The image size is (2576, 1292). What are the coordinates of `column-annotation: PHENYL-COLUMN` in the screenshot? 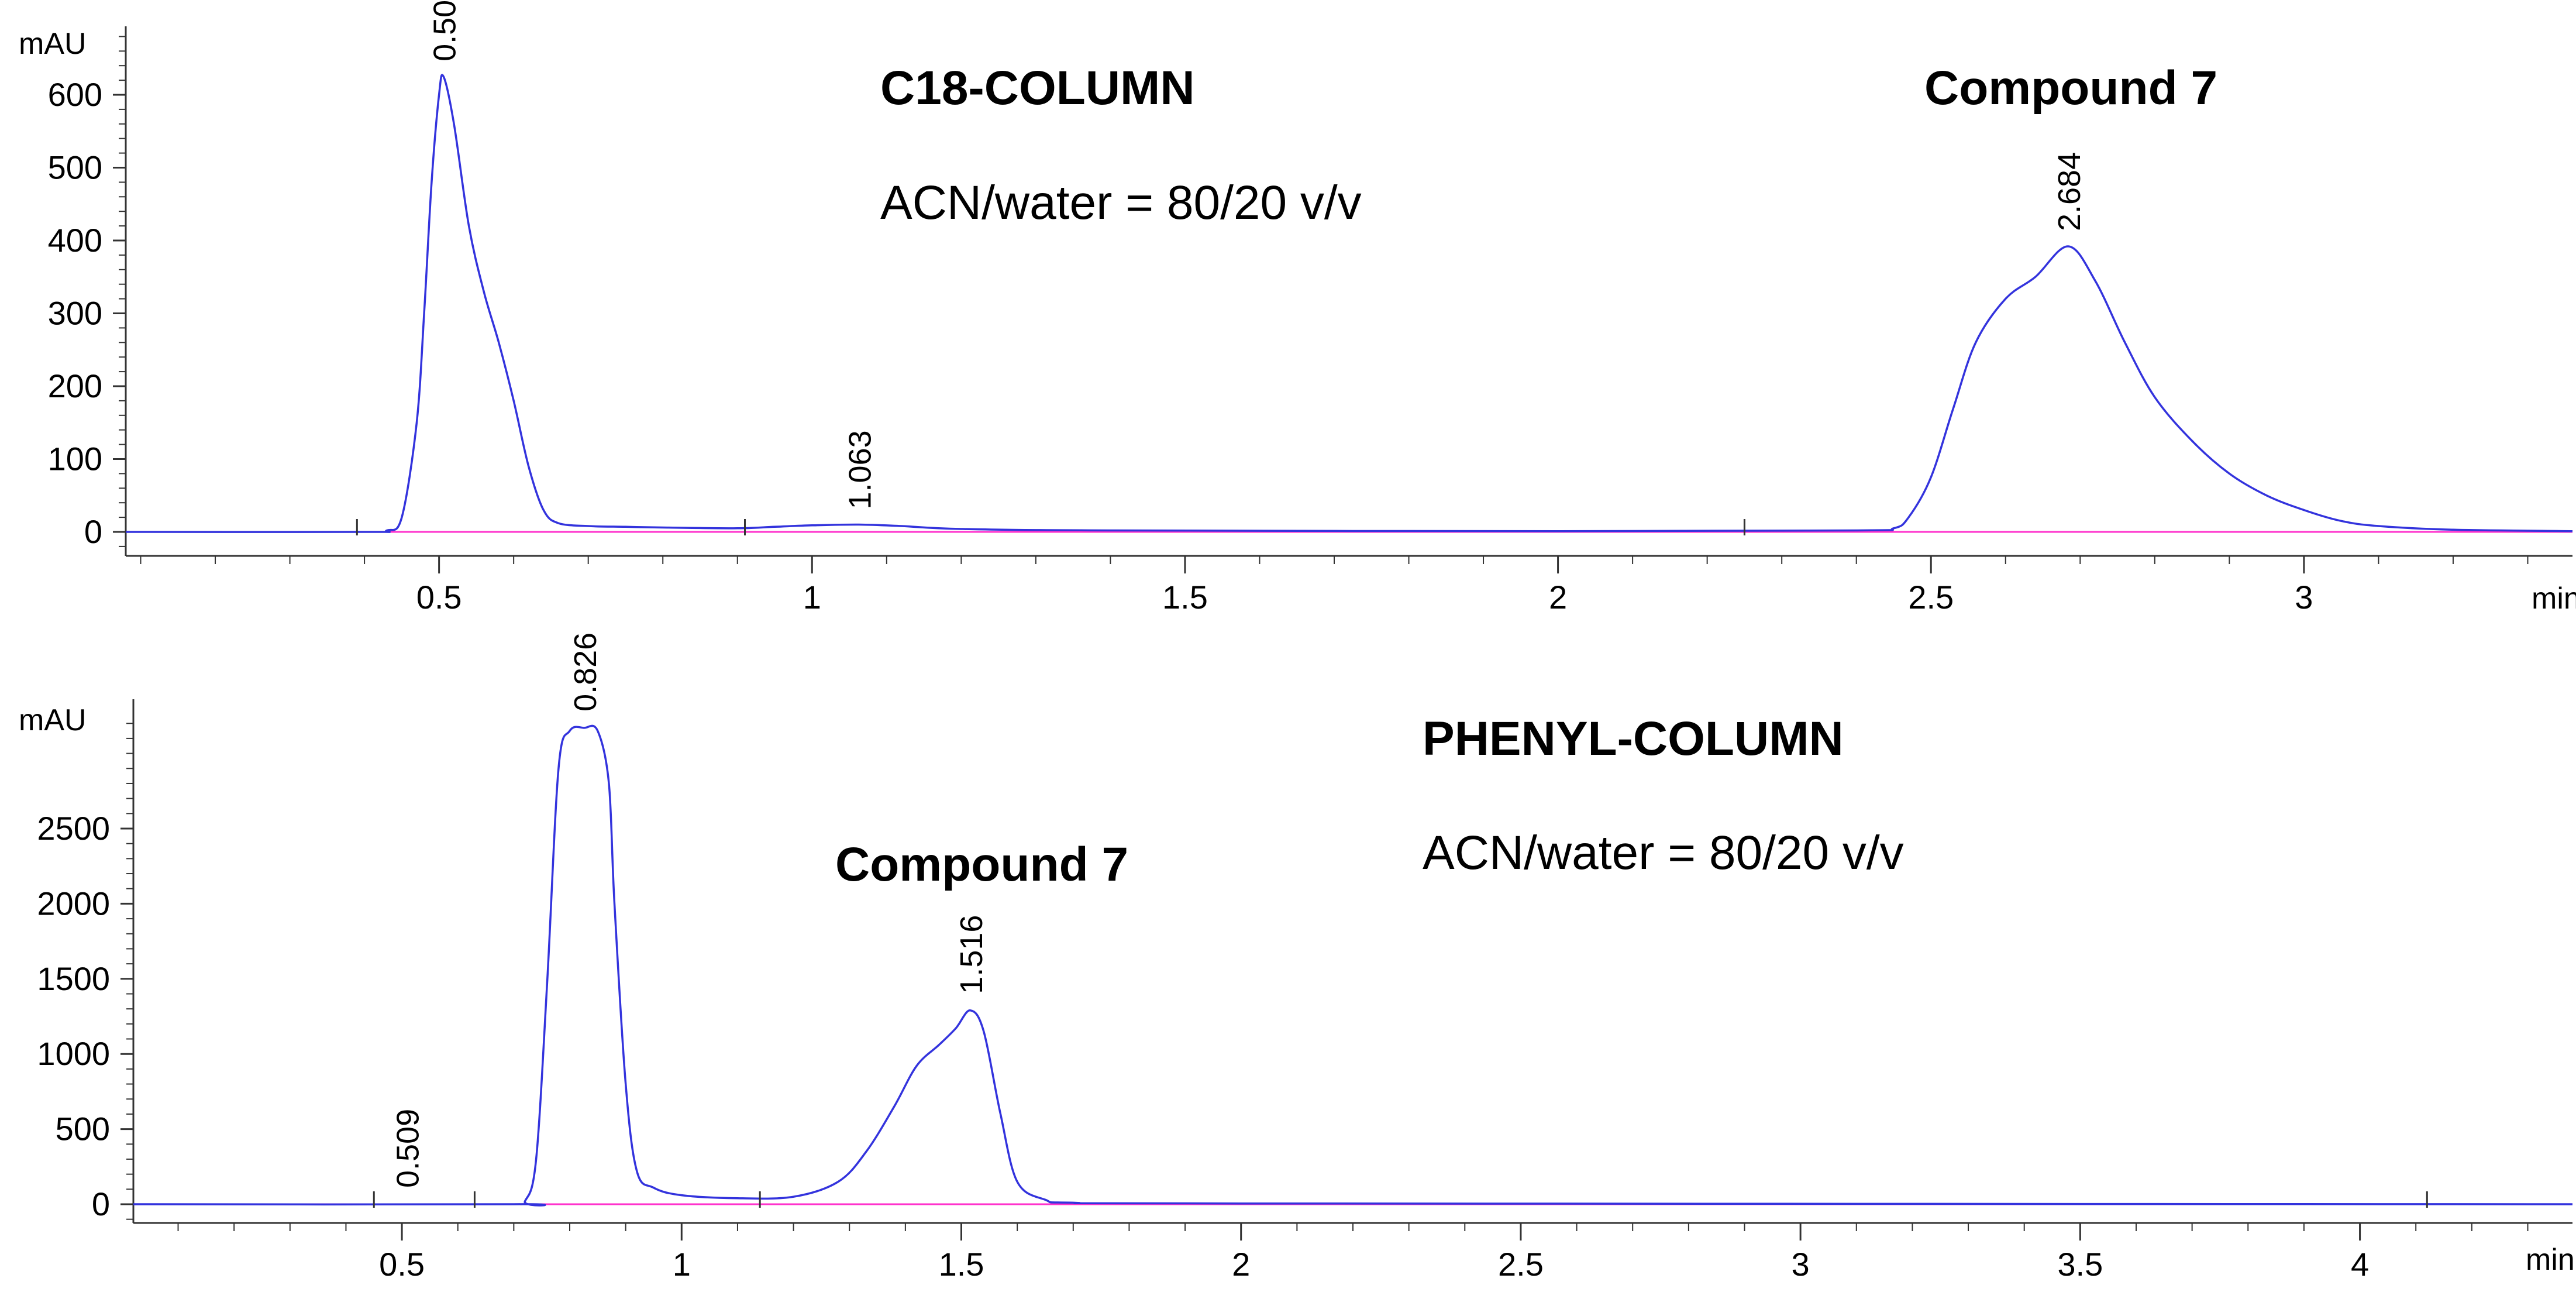 It's located at (1633, 738).